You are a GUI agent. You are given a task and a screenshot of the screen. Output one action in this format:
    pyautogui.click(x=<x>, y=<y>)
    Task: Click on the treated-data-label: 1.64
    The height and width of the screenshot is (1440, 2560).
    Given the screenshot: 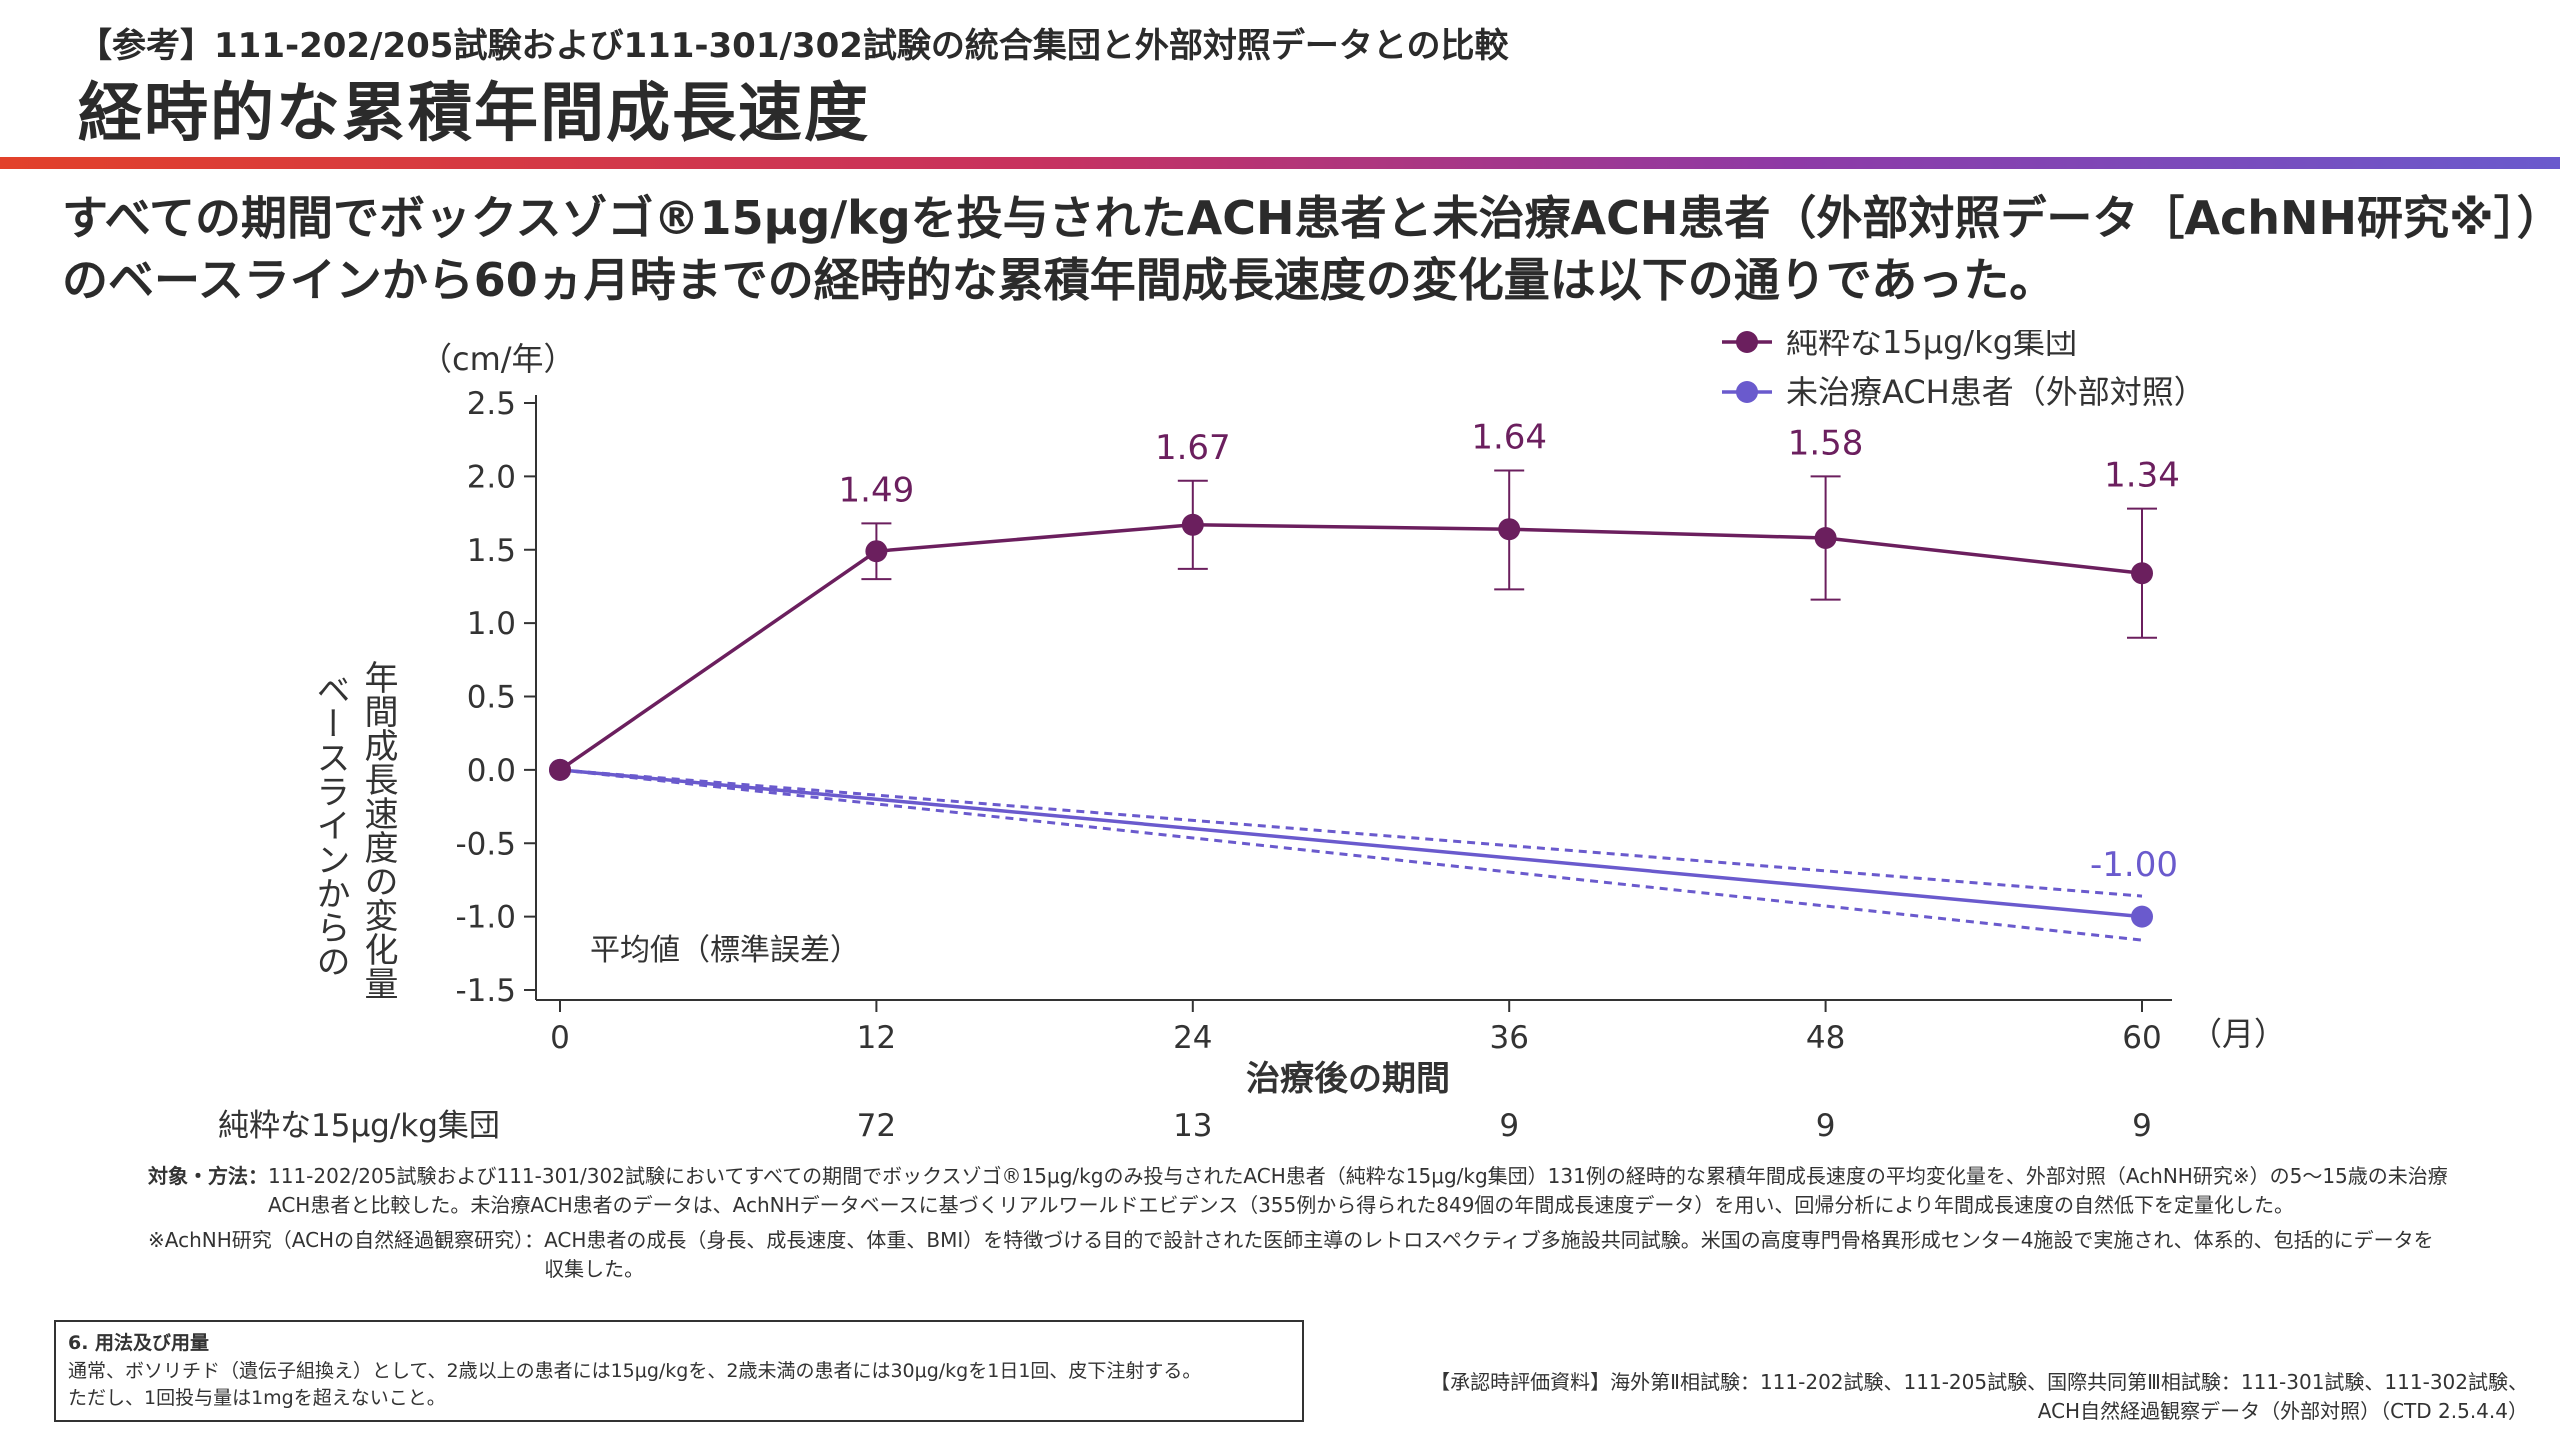 What is the action you would take?
    pyautogui.click(x=1509, y=438)
    